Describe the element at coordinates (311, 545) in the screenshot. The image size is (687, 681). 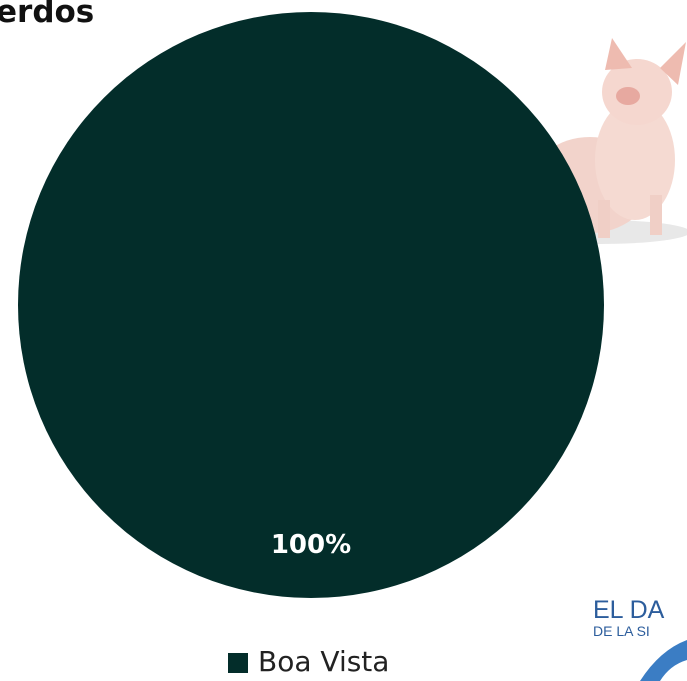
I see `value-label: 100%` at that location.